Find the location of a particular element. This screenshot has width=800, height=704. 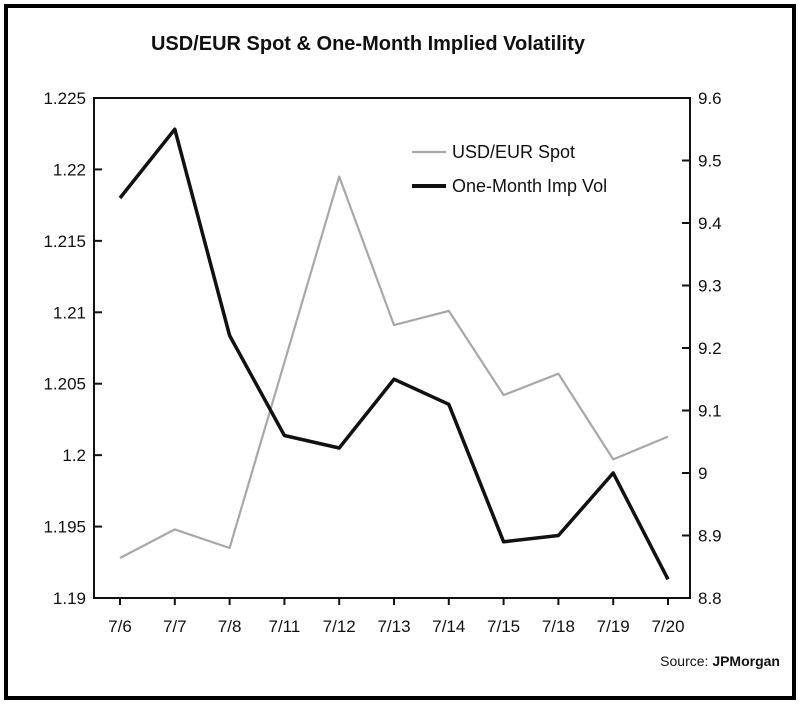

source-name: JPMorgan is located at coordinates (746, 661).